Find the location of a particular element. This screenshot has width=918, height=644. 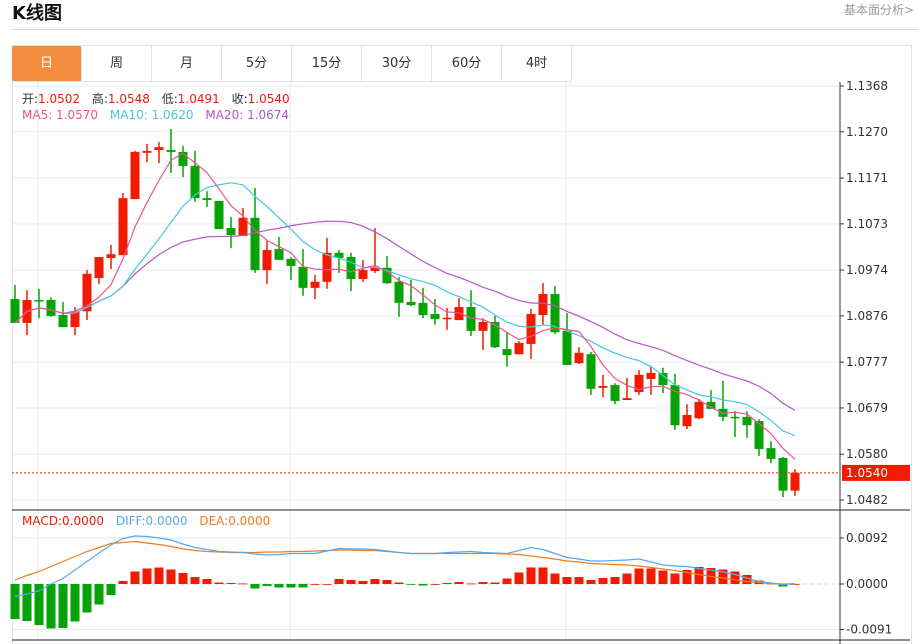

open-value: 1.0502 is located at coordinates (59, 99).